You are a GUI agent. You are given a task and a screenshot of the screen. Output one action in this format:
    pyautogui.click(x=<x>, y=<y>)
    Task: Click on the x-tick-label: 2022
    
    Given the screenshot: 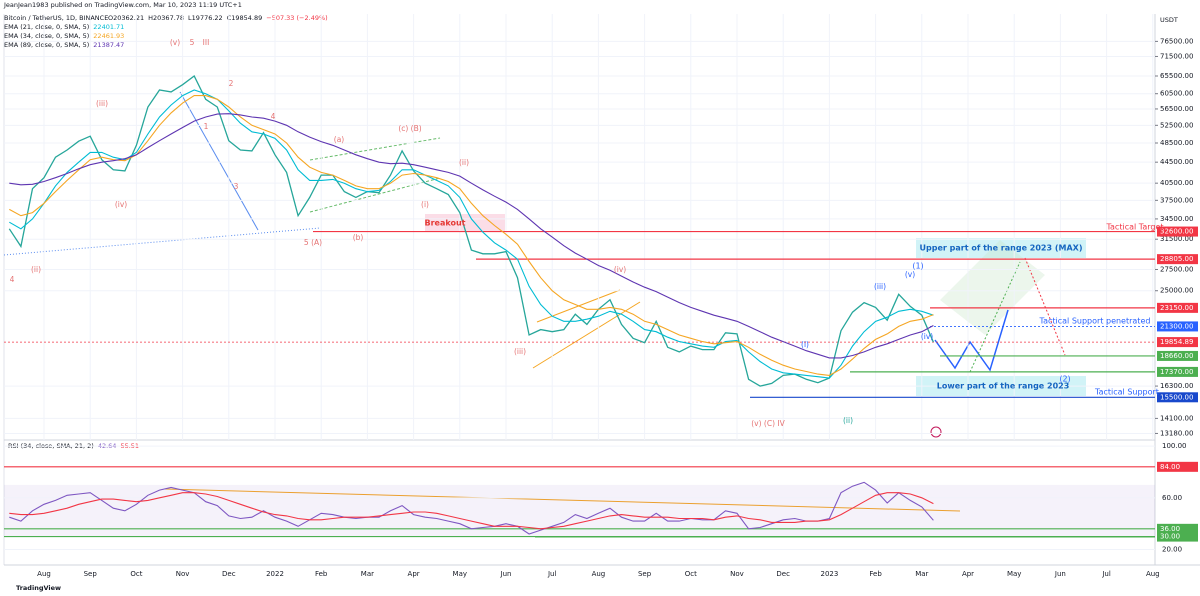 What is the action you would take?
    pyautogui.click(x=275, y=574)
    